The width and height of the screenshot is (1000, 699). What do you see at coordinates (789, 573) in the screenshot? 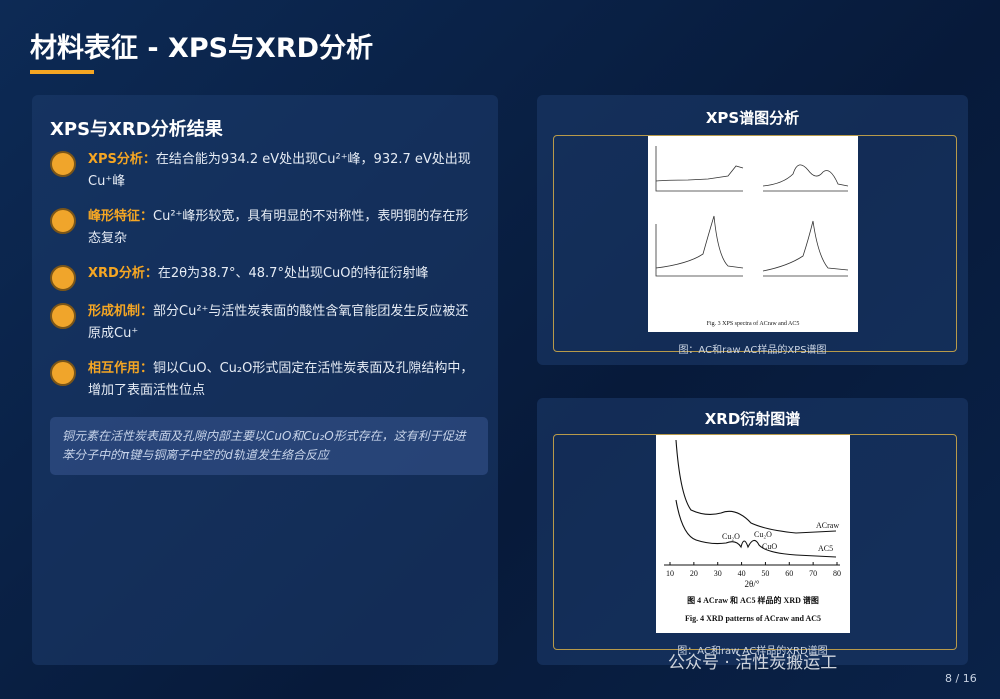
I see `tick-label: 60` at bounding box center [789, 573].